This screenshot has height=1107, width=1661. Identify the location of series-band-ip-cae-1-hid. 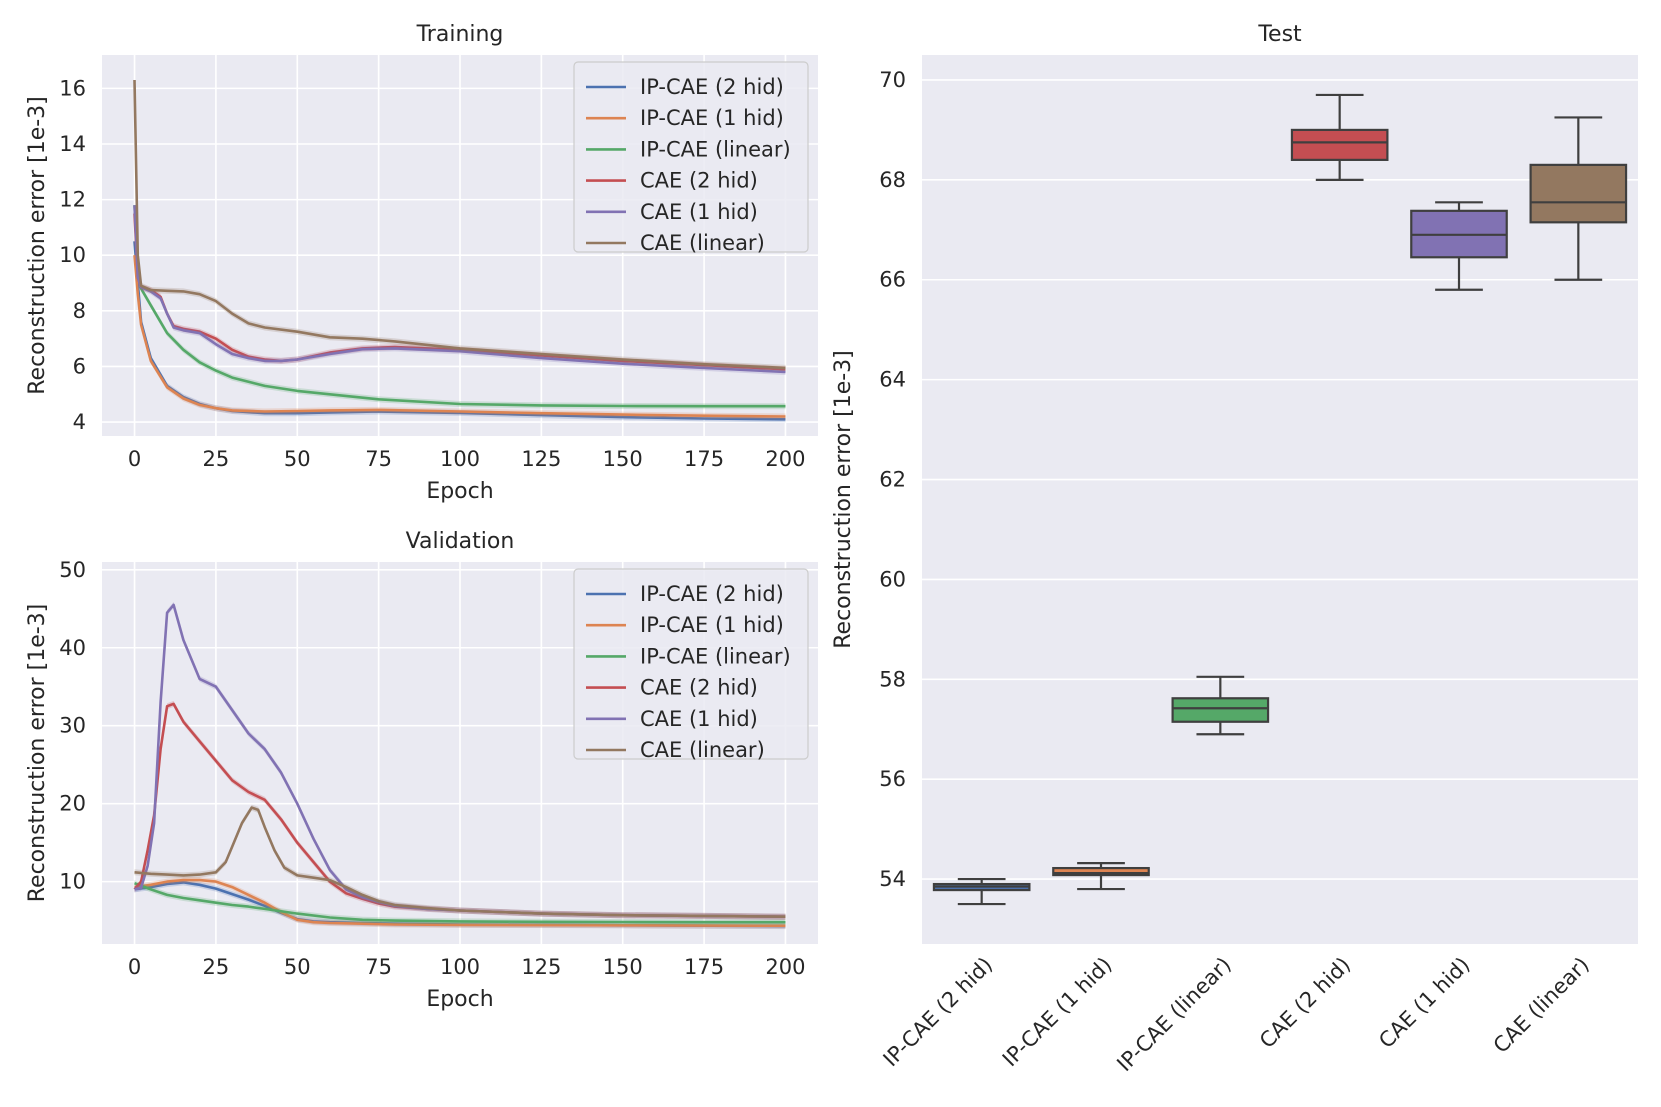
(460, 336).